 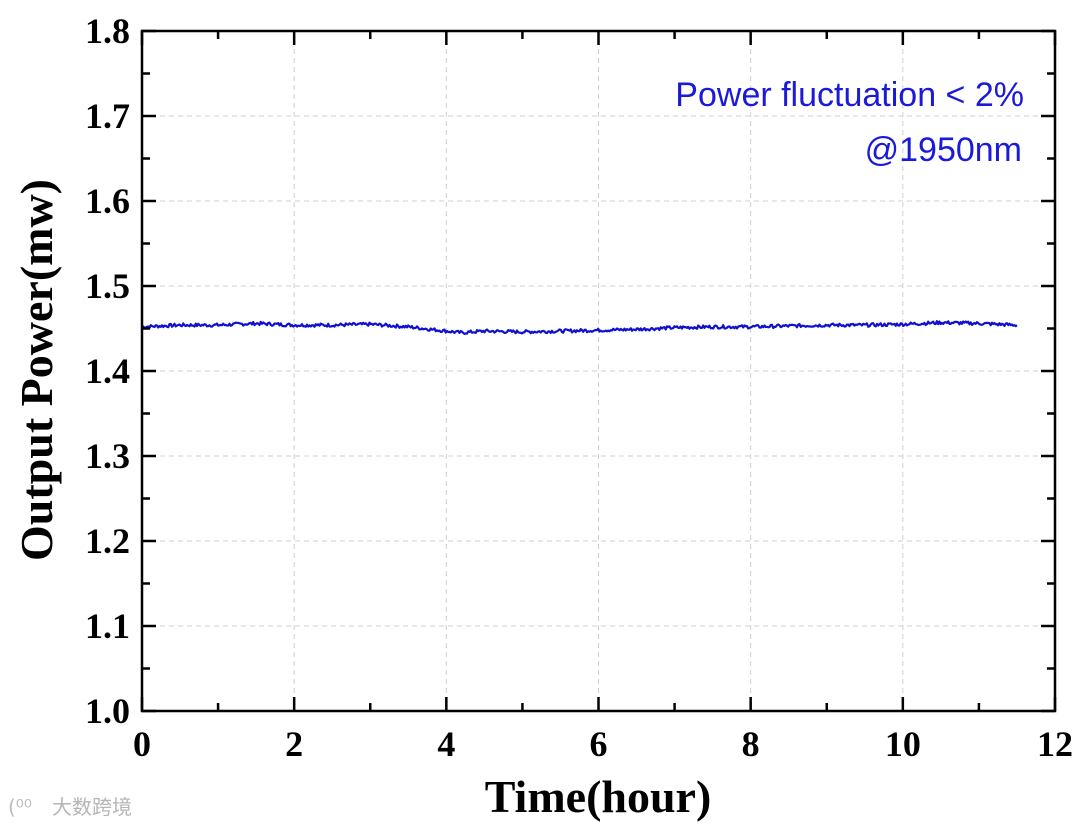 What do you see at coordinates (107, 116) in the screenshot?
I see `y-tick-label-7: 1.7` at bounding box center [107, 116].